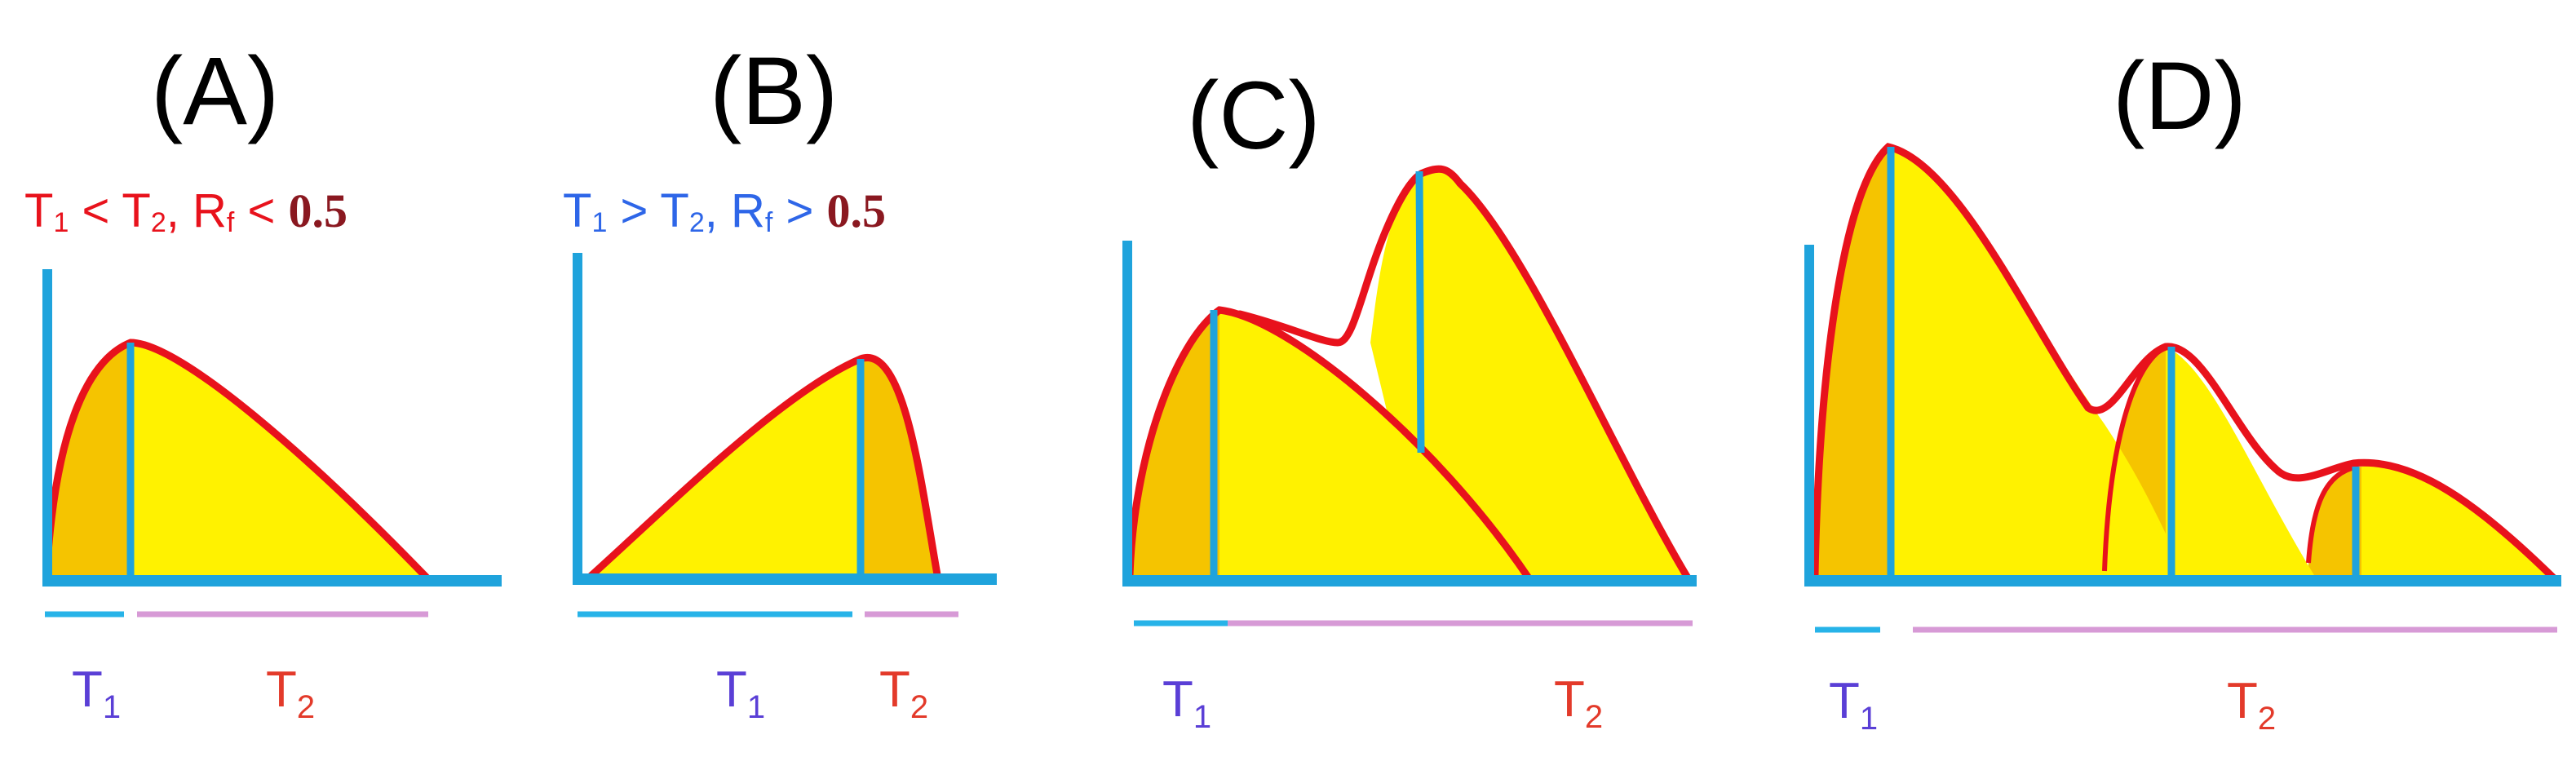  What do you see at coordinates (2332, 514) in the screenshot?
I see `panel-d-third-rise-curve` at bounding box center [2332, 514].